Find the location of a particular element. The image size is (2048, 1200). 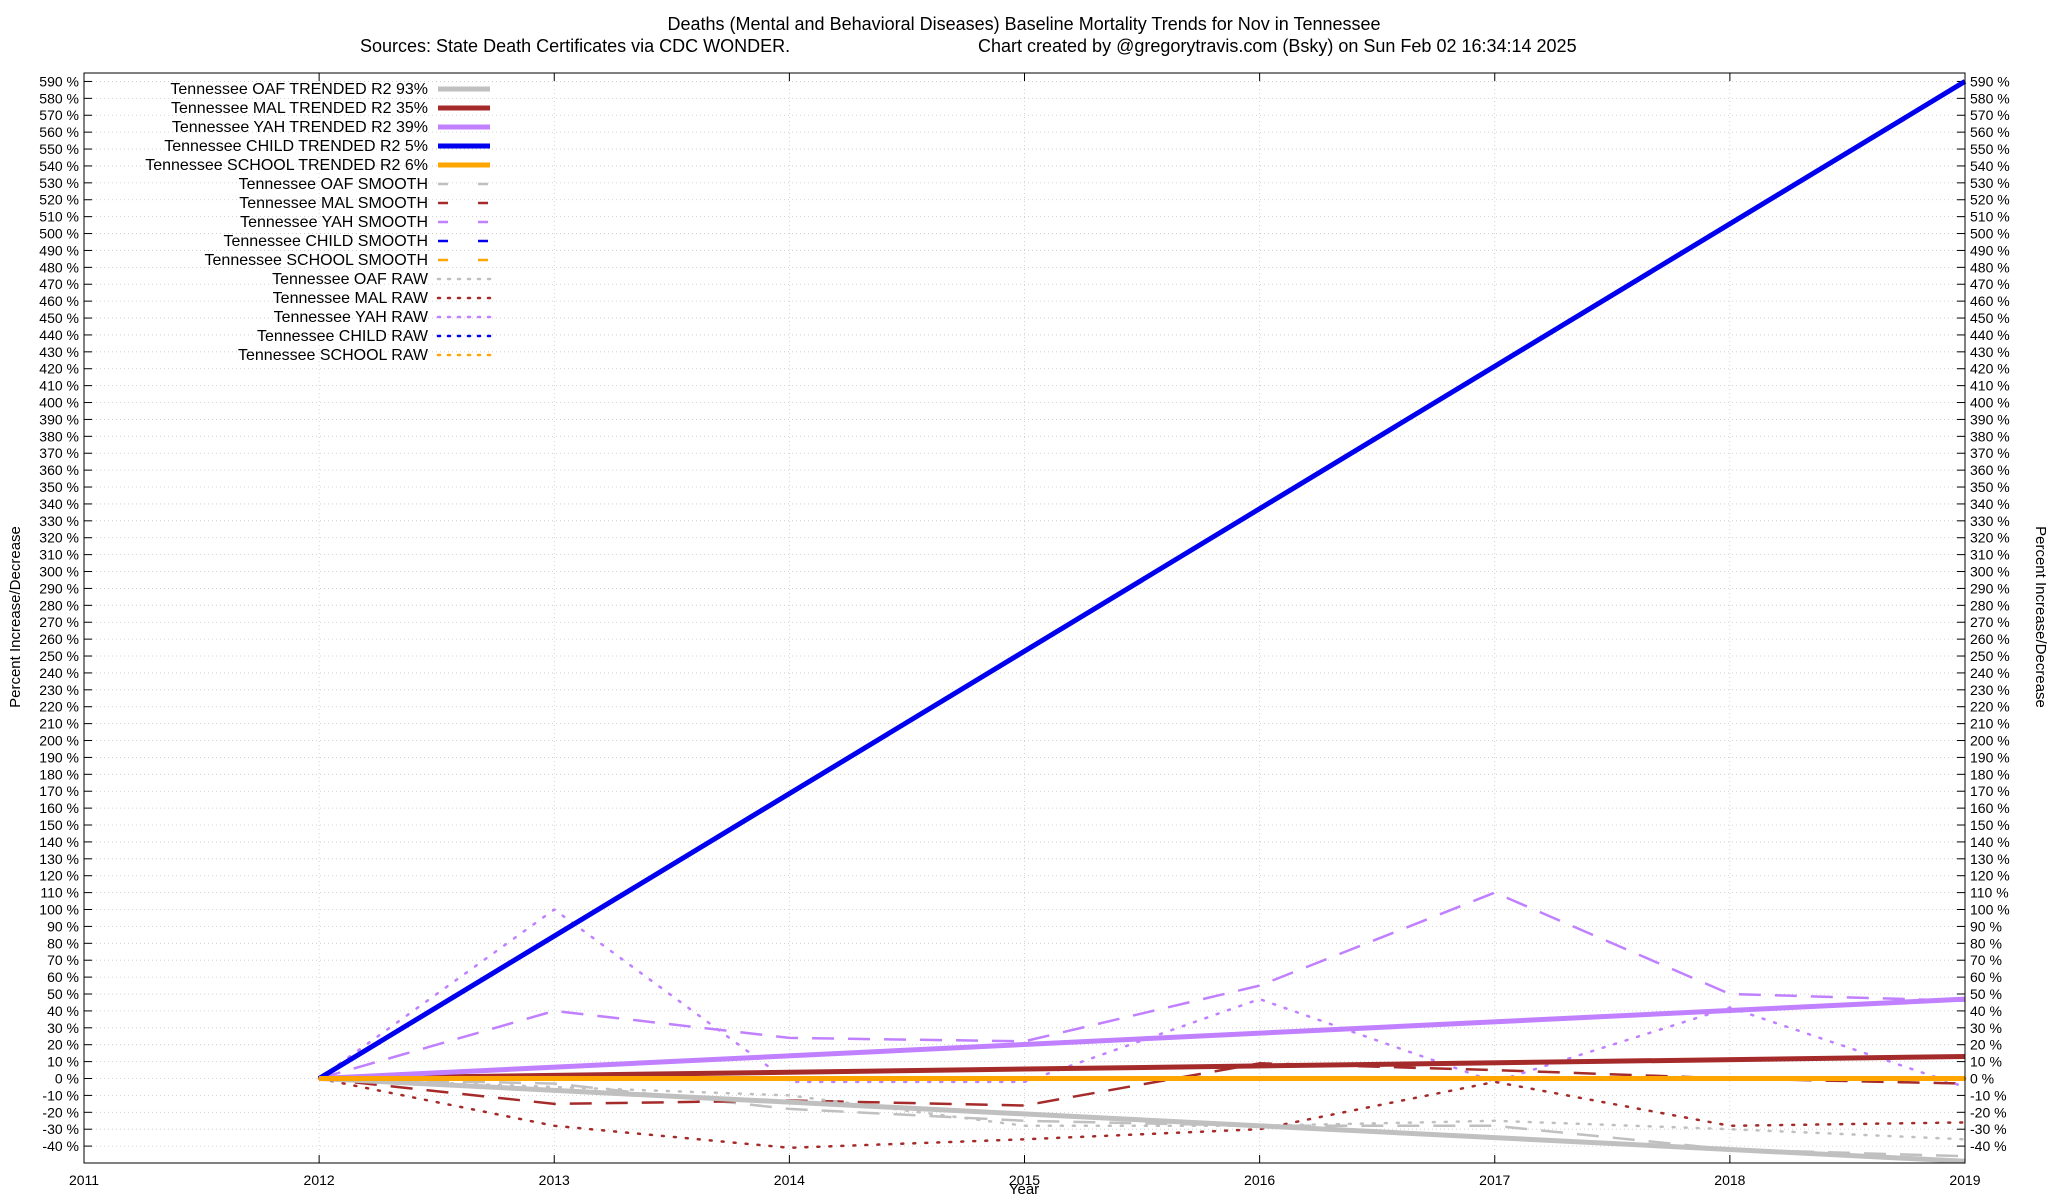

y-tick-label-left: 560 % is located at coordinates (59, 132).